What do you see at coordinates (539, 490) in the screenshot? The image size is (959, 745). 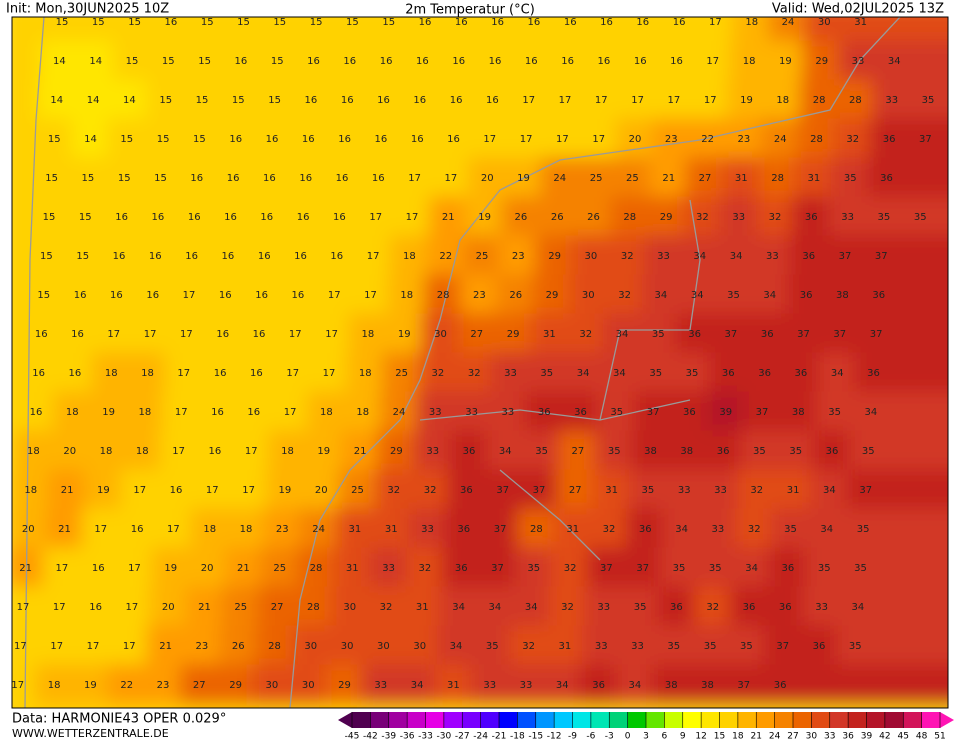 I see `temperature-value: 37` at bounding box center [539, 490].